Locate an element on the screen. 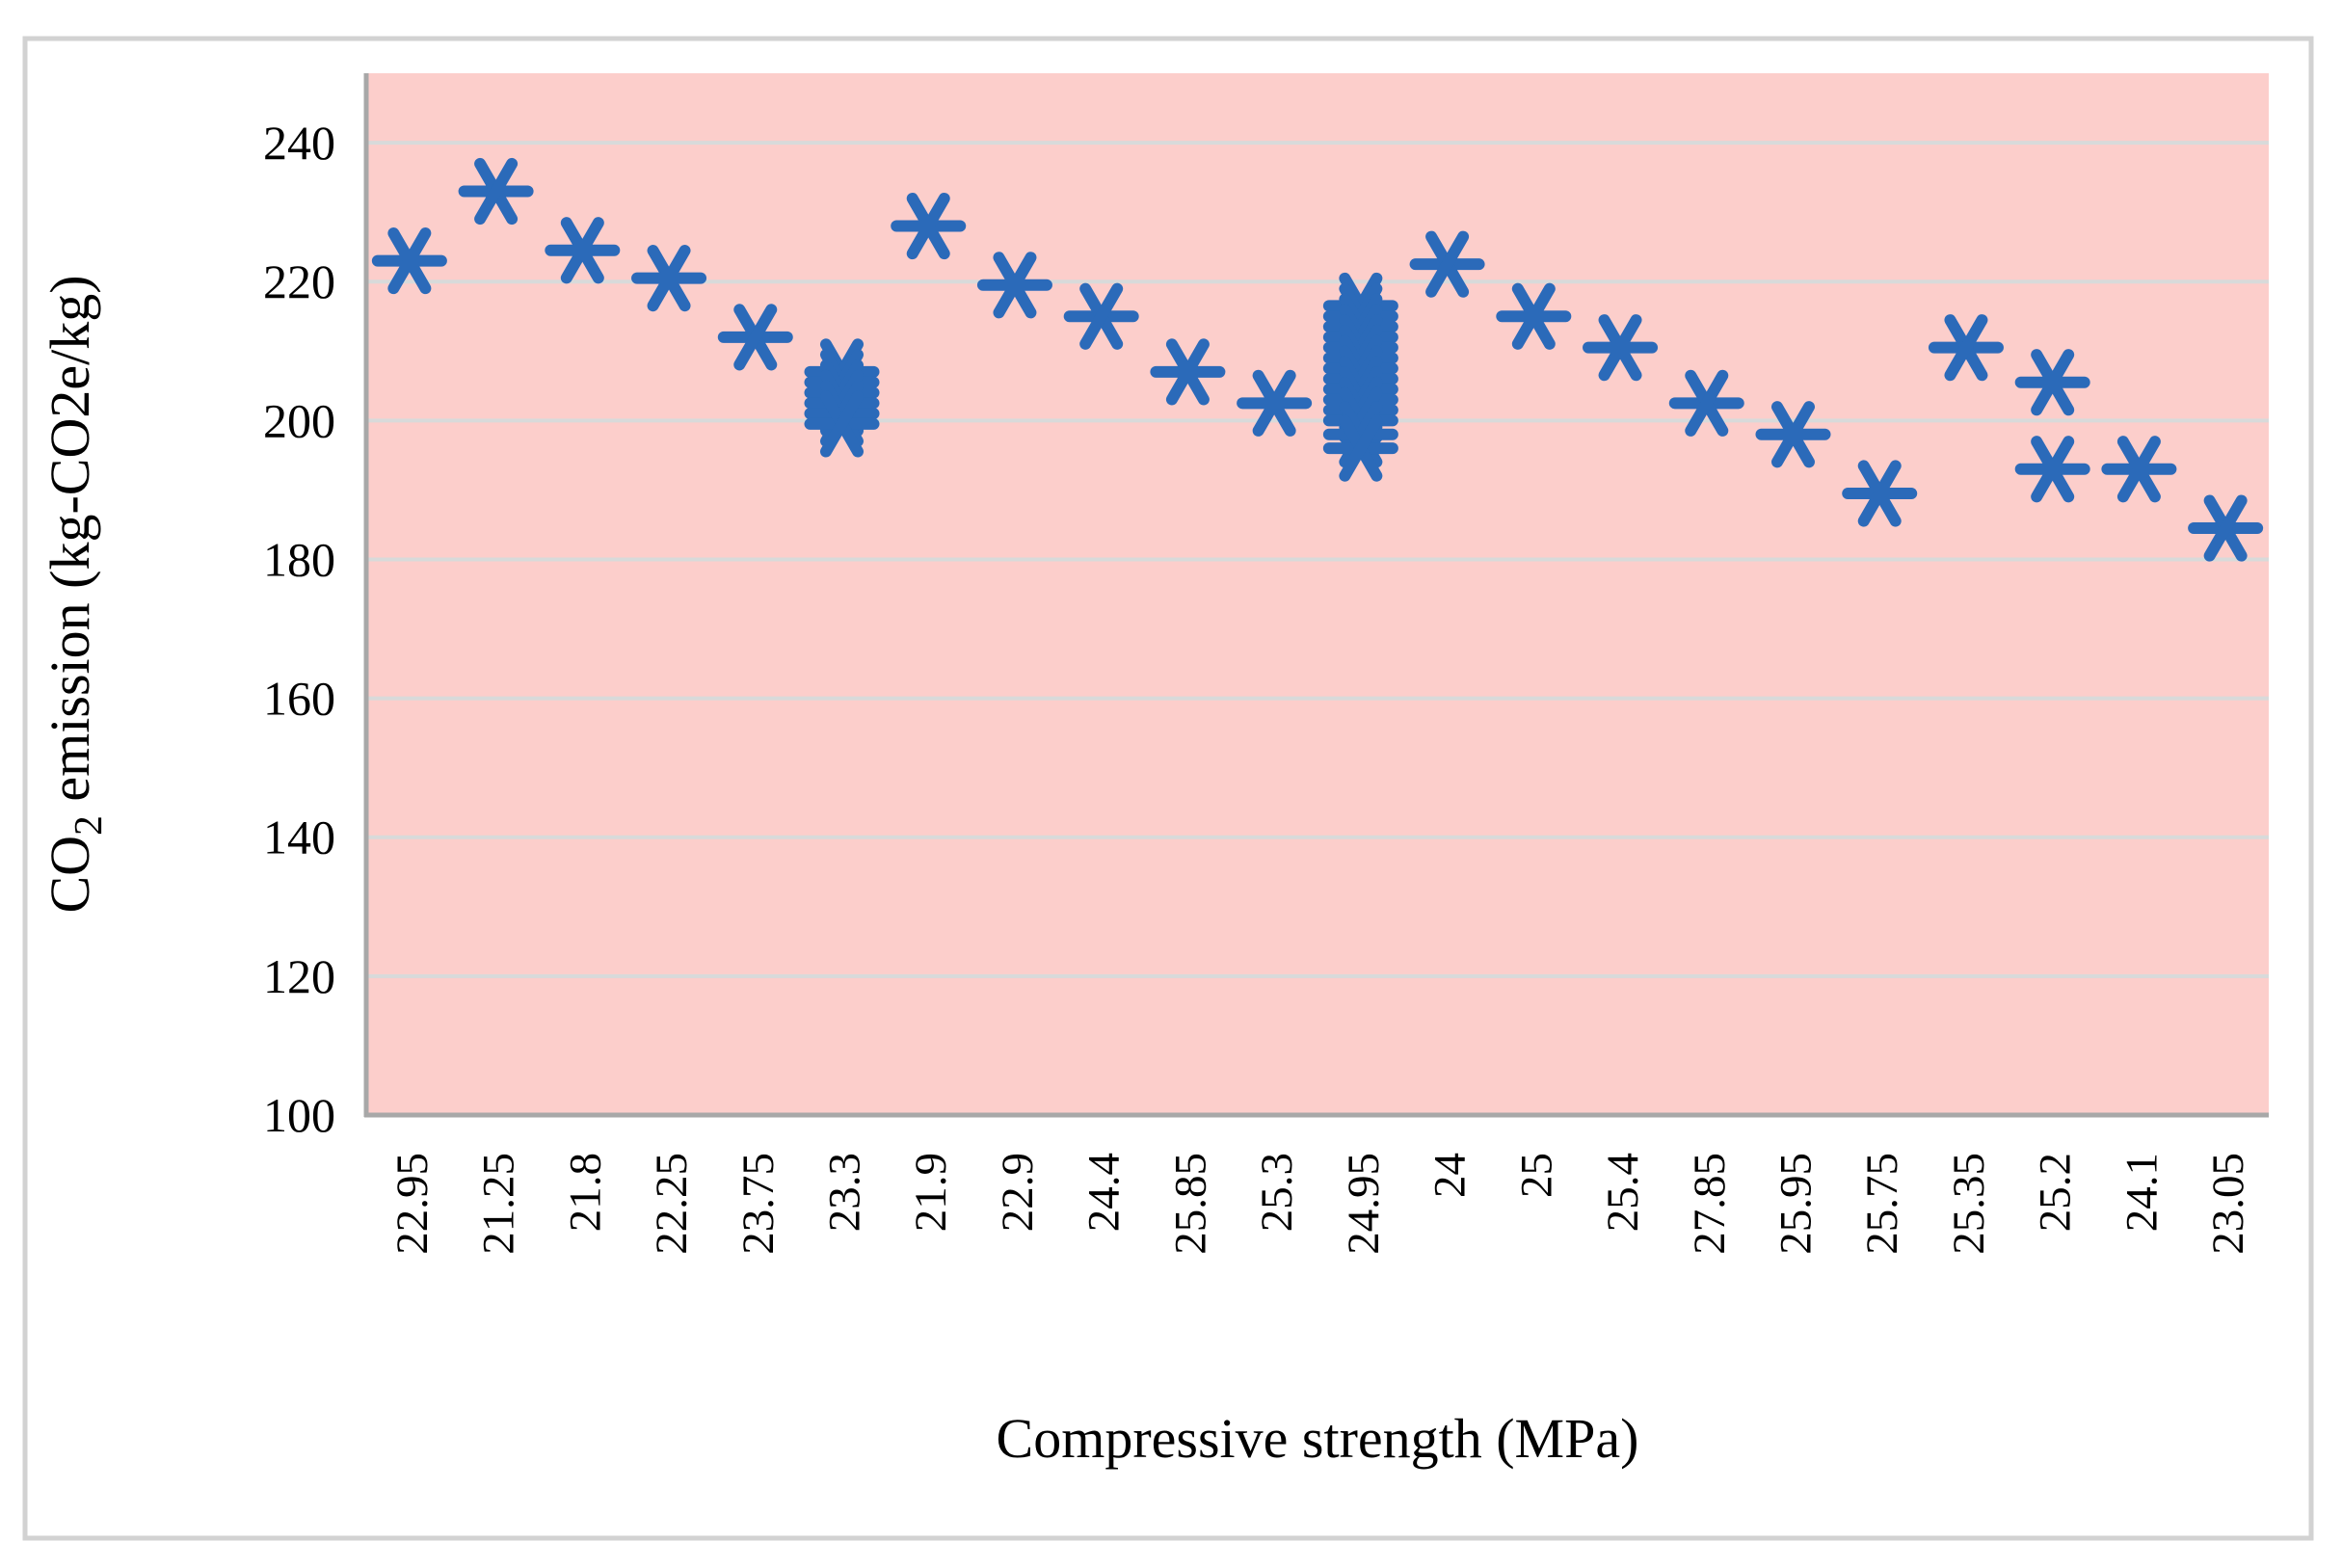  x-tick-label: 21.25 is located at coordinates (499, 1204).